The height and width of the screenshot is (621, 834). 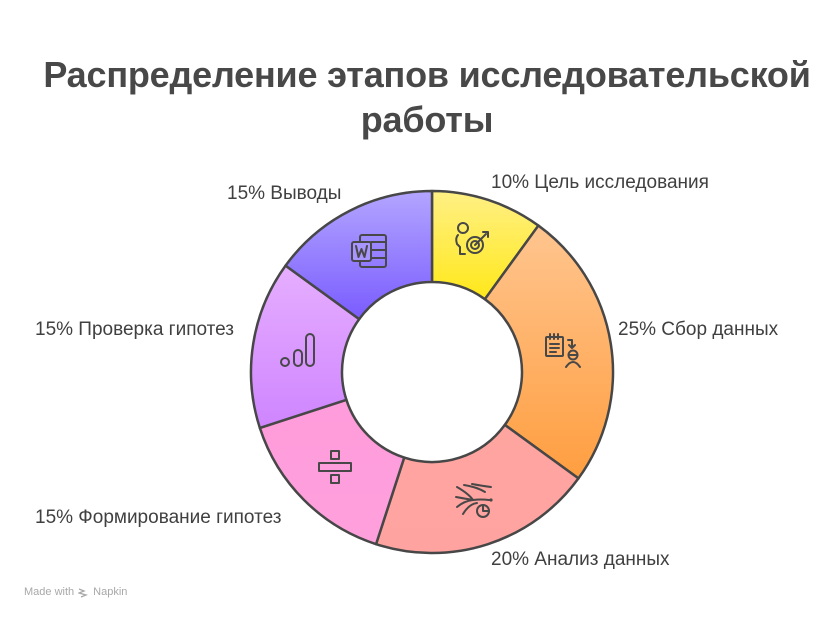 I want to click on made-with-text: Made with, so click(x=49, y=592).